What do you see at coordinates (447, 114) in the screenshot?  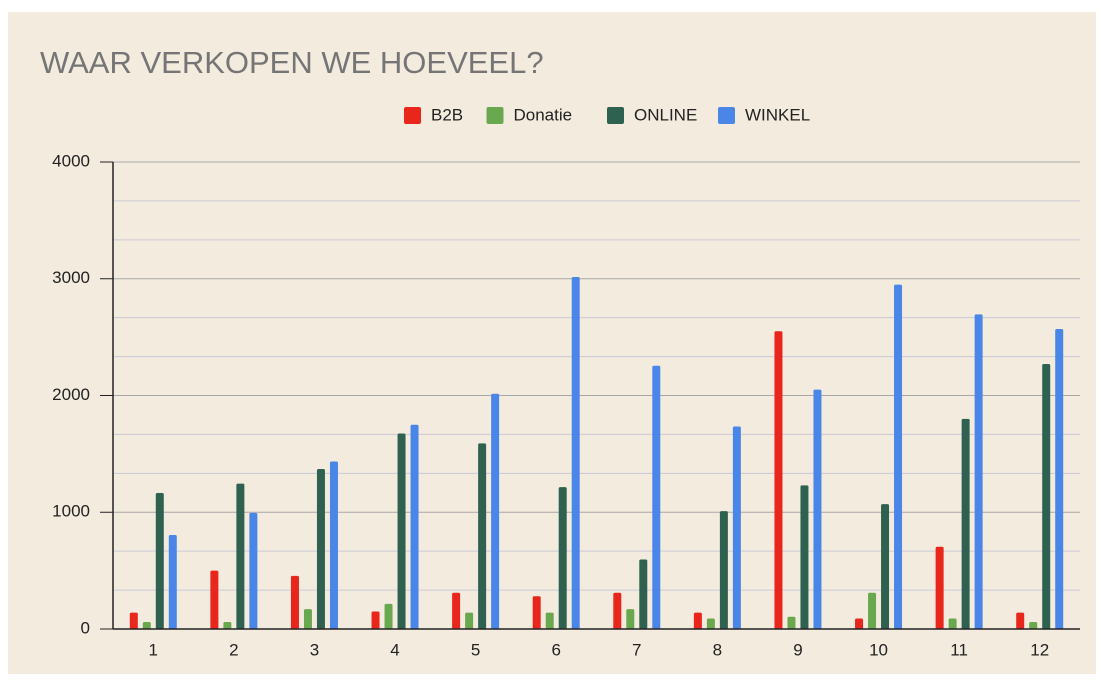 I see `legend-label: B2B` at bounding box center [447, 114].